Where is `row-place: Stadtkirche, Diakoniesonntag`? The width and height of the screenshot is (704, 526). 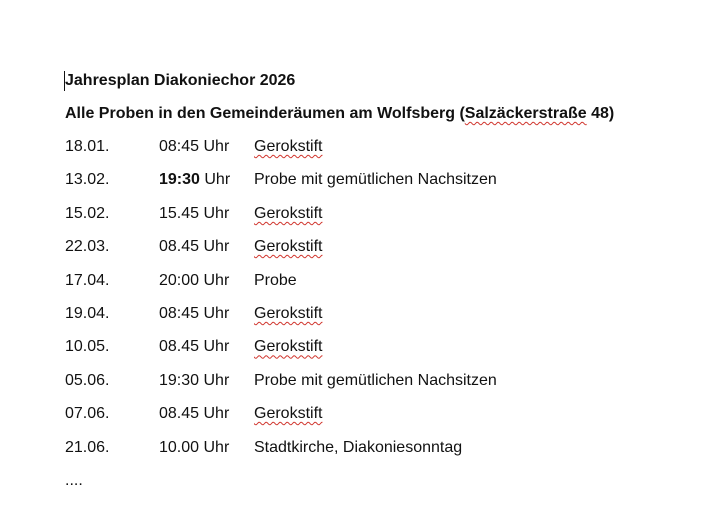
row-place: Stadtkirche, Diakoniesonntag is located at coordinates (358, 447).